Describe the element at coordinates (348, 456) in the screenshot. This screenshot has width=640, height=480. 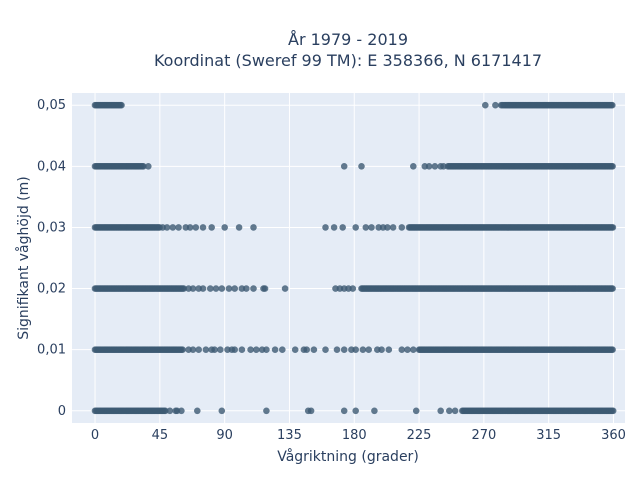
I see `x-axis-label: Vågriktning (grader)` at that location.